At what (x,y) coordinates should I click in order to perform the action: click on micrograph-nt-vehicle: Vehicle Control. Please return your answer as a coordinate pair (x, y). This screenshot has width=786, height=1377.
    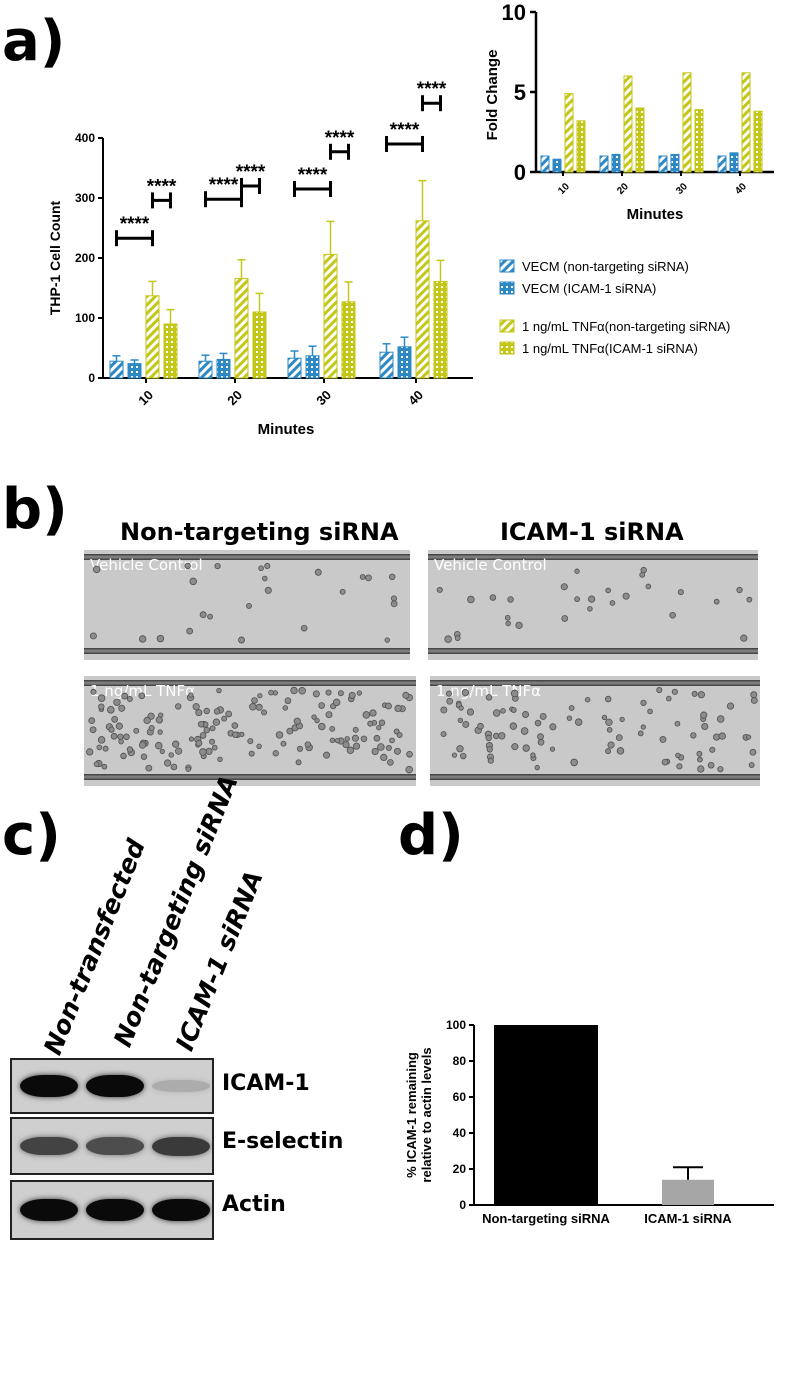
    Looking at the image, I should click on (247, 605).